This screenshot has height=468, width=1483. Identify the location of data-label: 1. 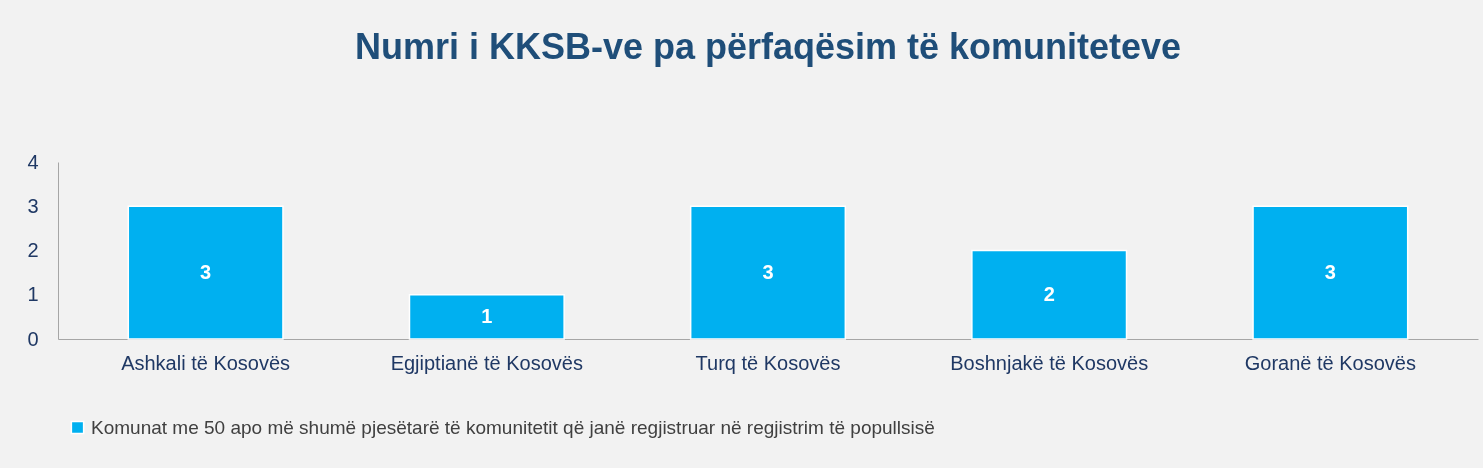
(487, 315).